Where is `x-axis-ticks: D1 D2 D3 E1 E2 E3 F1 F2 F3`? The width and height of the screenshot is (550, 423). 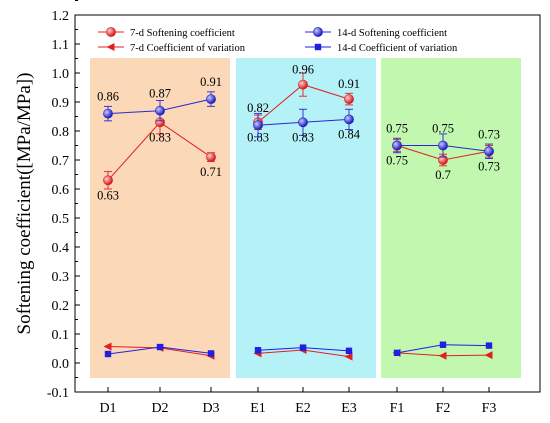
x-axis-ticks: D1 D2 D3 E1 E2 E3 F1 F2 F3 is located at coordinates (297, 401).